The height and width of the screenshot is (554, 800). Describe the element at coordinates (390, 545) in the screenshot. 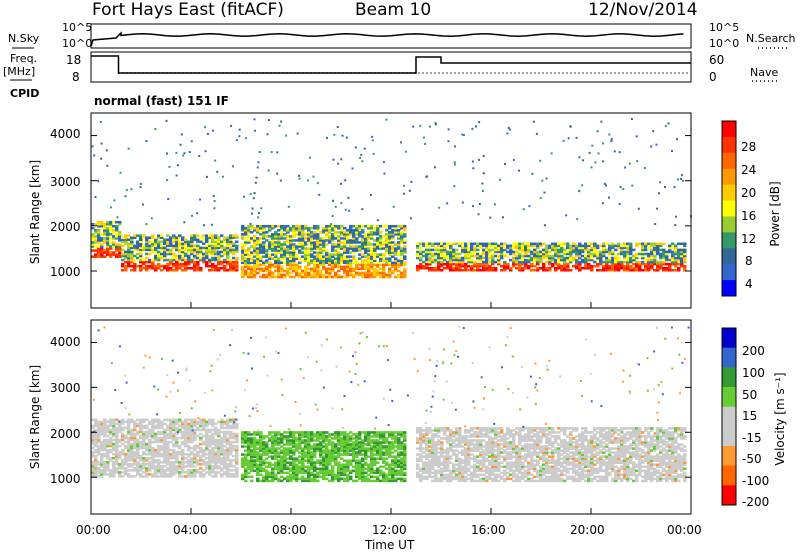

I see `xaxis-label: Time UT` at that location.